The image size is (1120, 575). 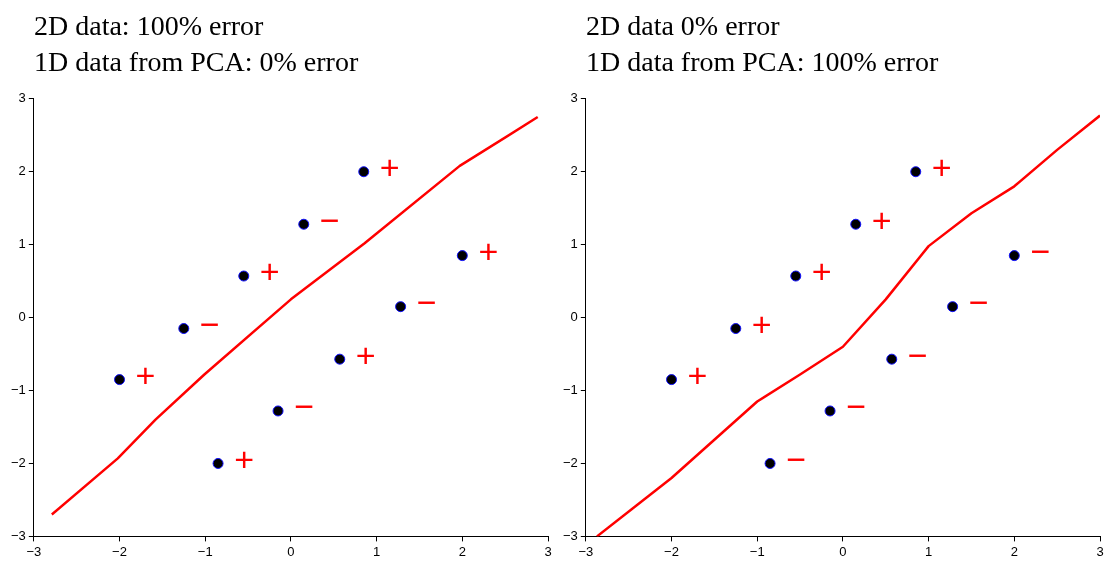 What do you see at coordinates (683, 26) in the screenshot?
I see `chart-title: 2D data 0% error` at bounding box center [683, 26].